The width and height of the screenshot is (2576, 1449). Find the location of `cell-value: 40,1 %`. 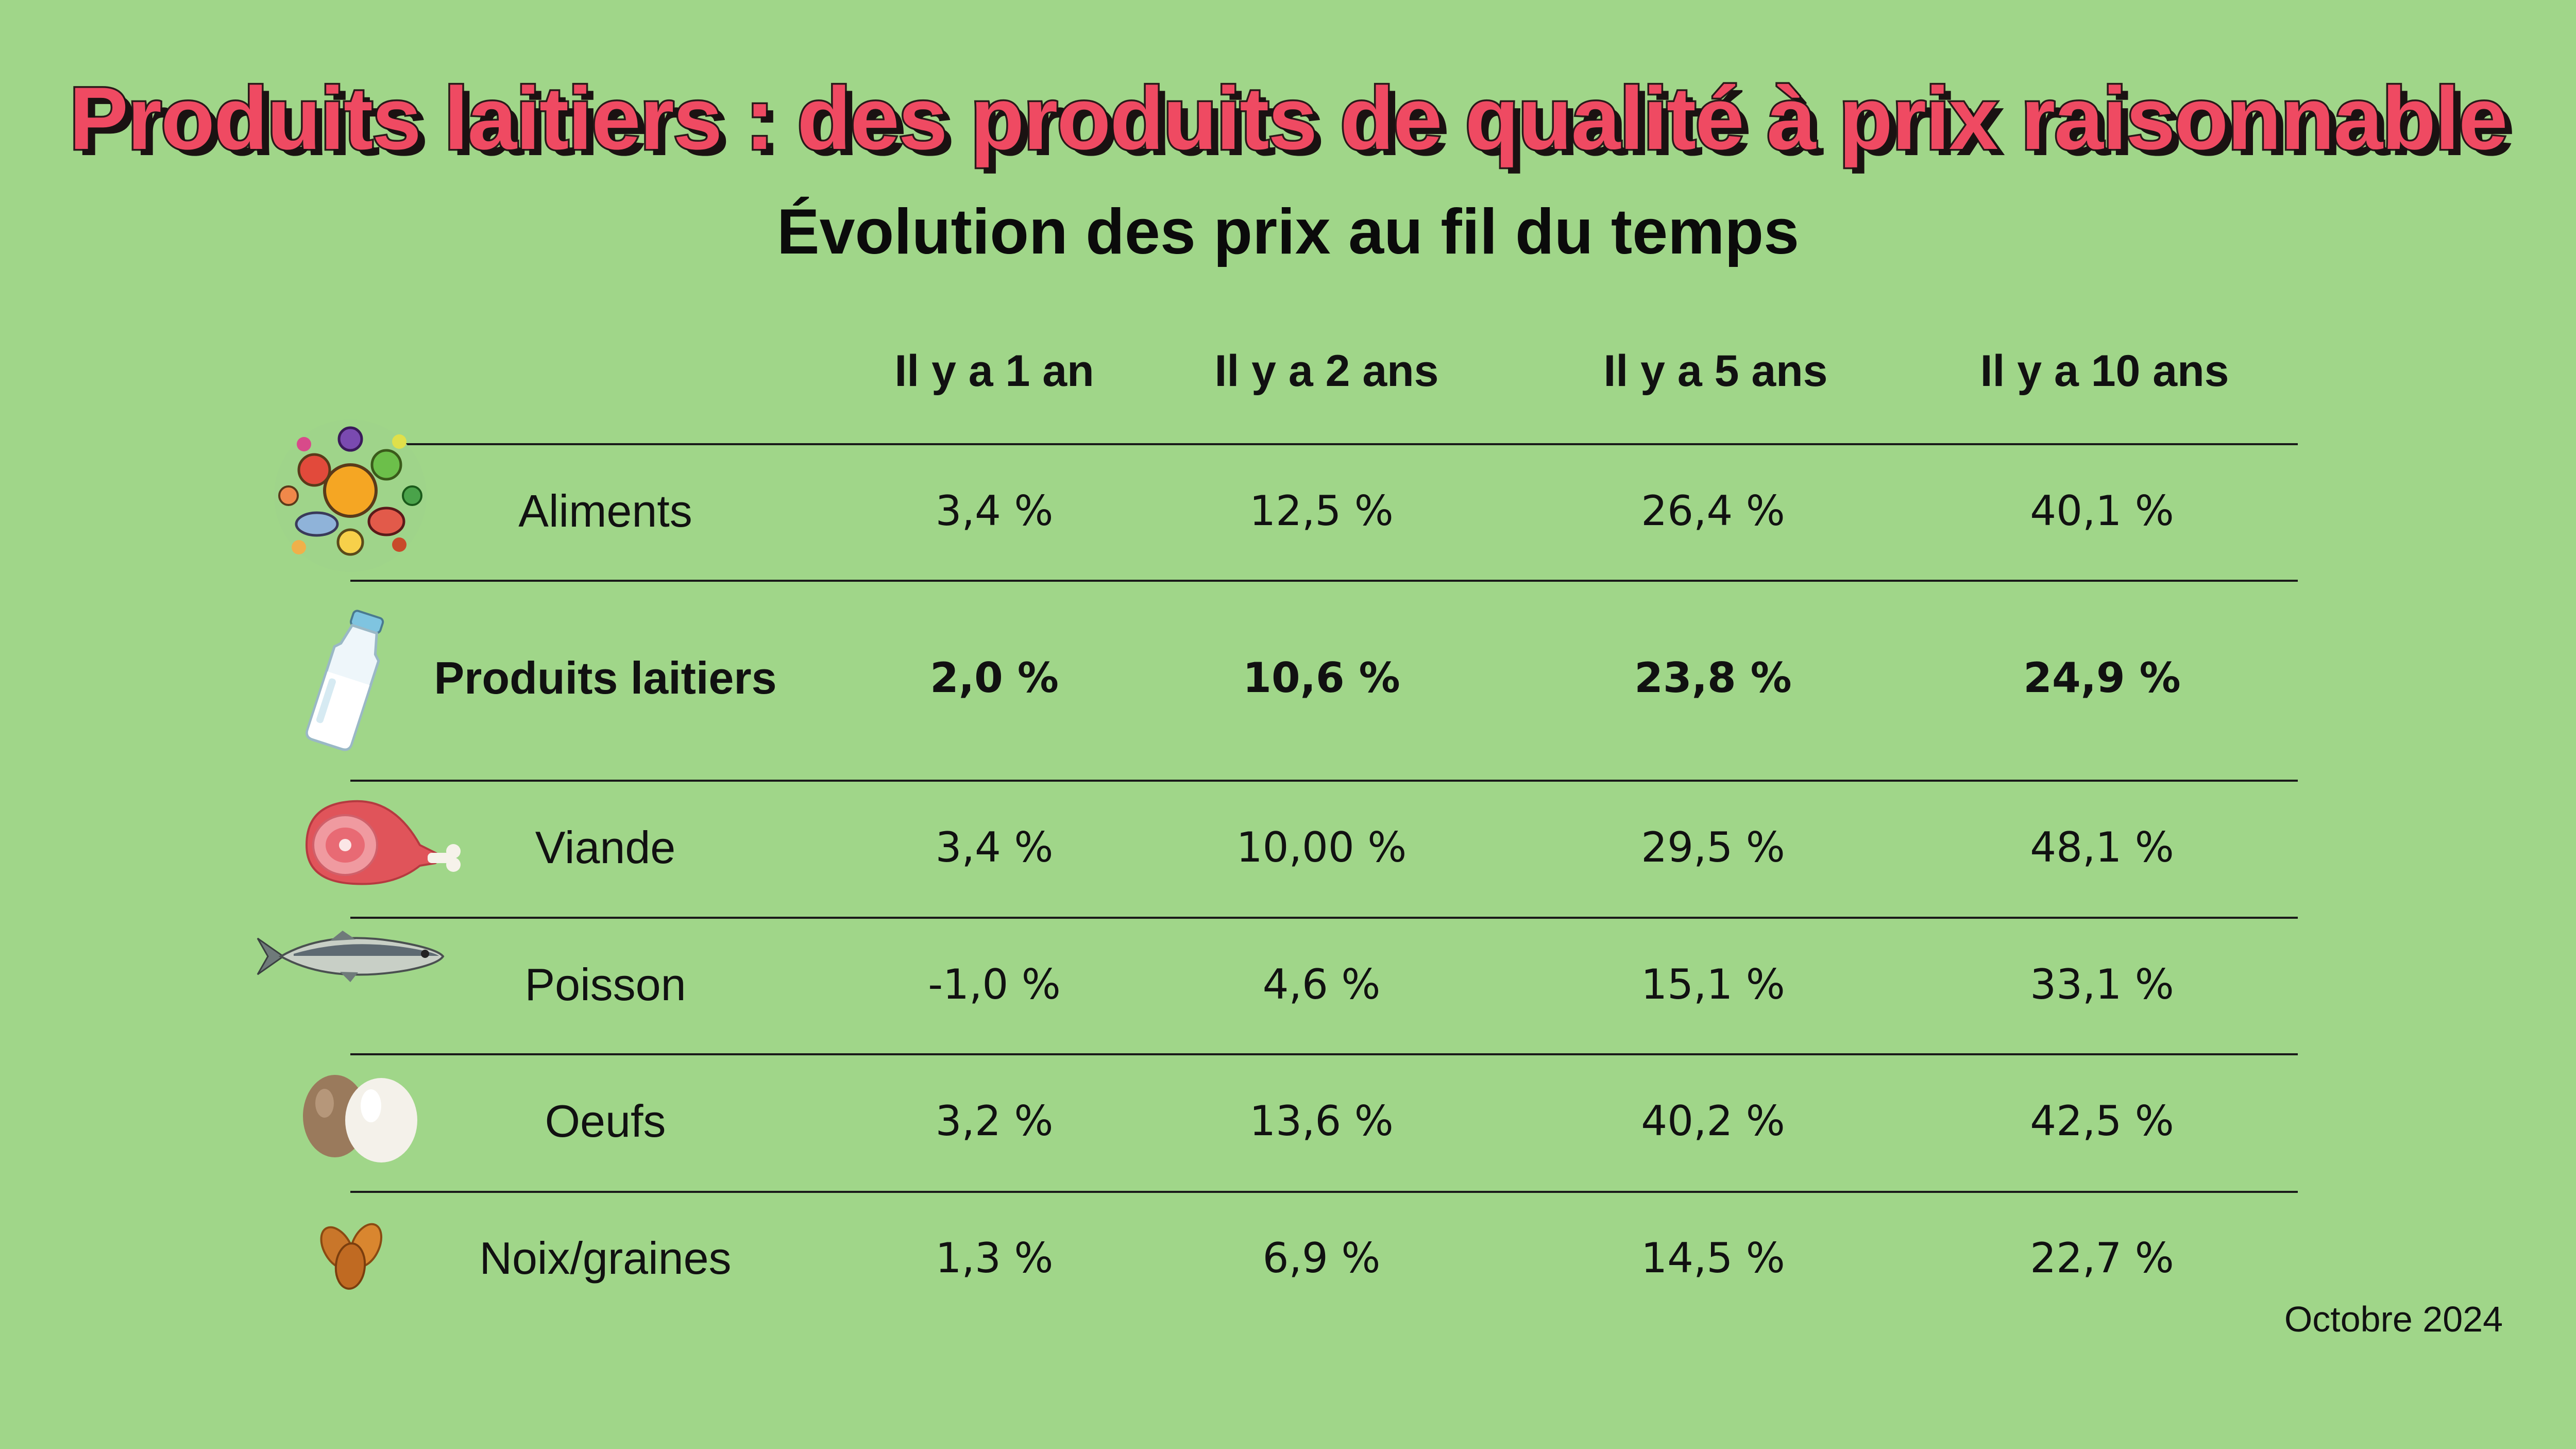

cell-value: 40,1 % is located at coordinates (2102, 511).